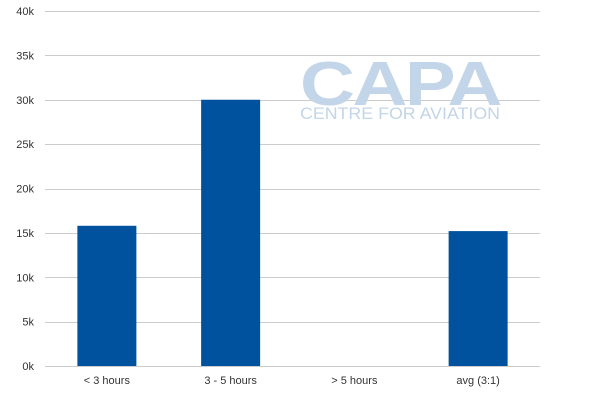 This screenshot has width=600, height=400. Describe the element at coordinates (107, 381) in the screenshot. I see `x-tick-label: < 3 hours` at that location.